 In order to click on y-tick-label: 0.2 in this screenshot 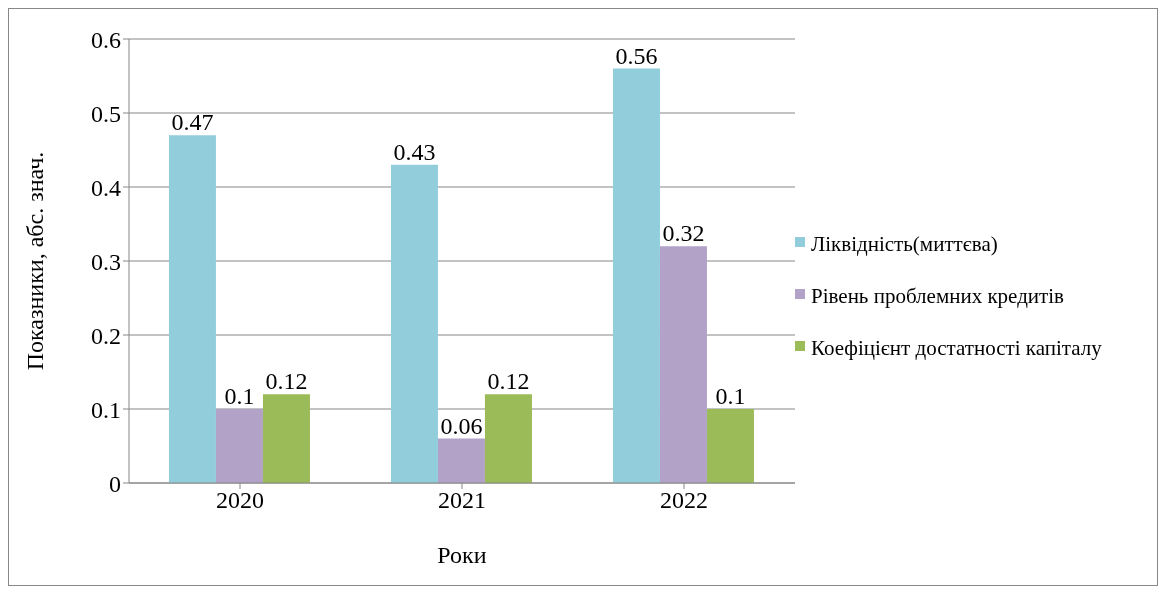, I will do `click(106, 335)`.